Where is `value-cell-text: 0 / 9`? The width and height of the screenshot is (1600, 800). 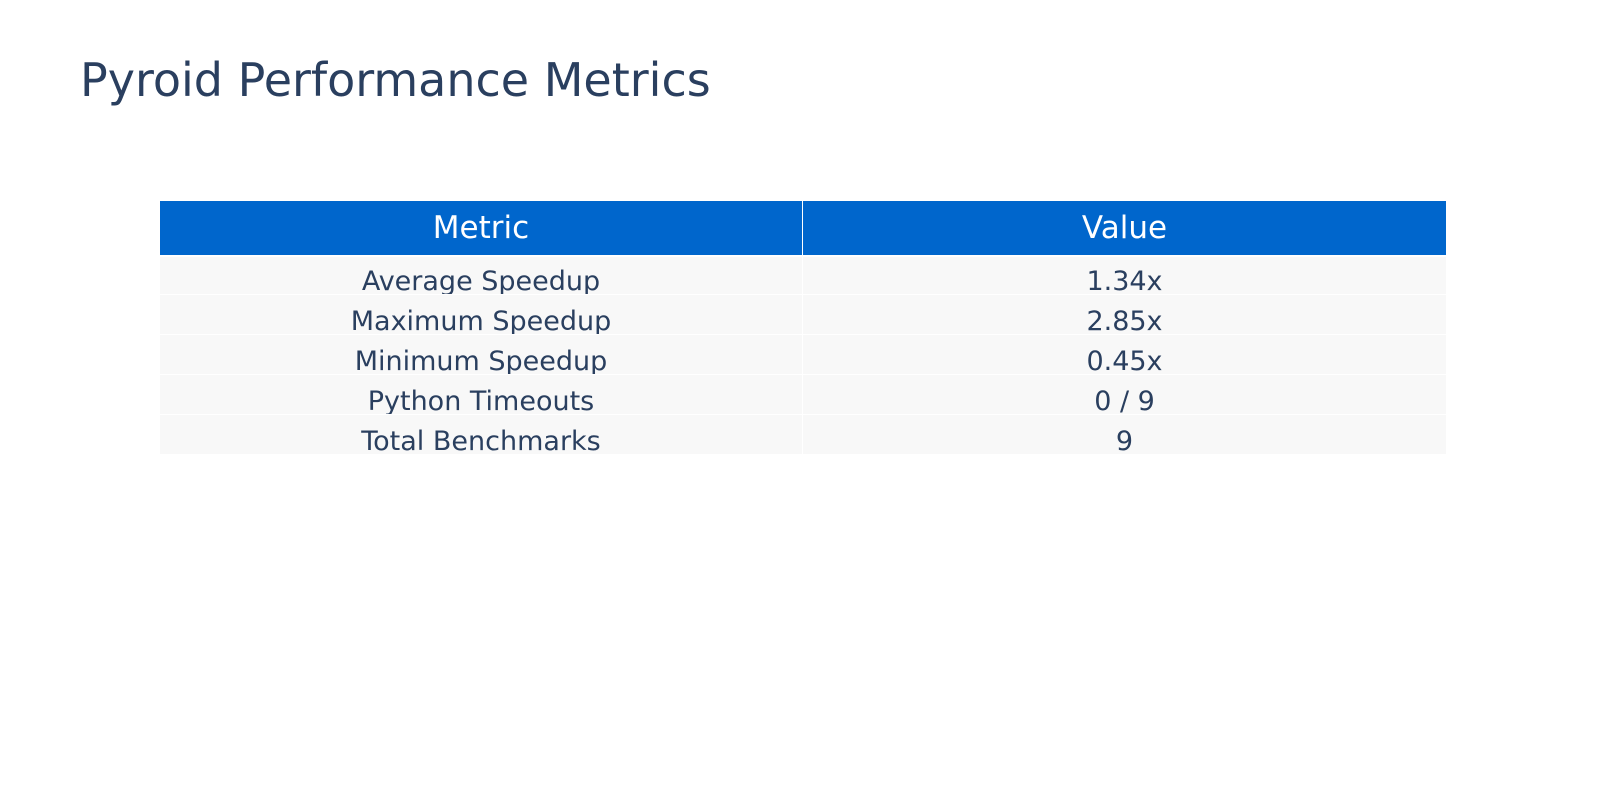
value-cell-text: 0 / 9 is located at coordinates (1124, 400).